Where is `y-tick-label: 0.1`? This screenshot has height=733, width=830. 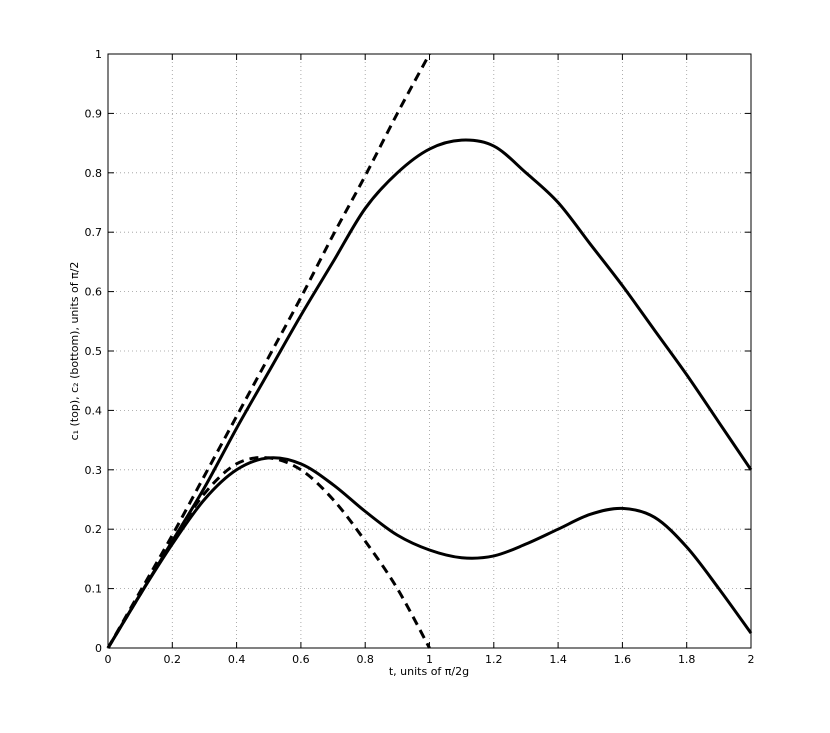
y-tick-label: 0.1 is located at coordinates (94, 589).